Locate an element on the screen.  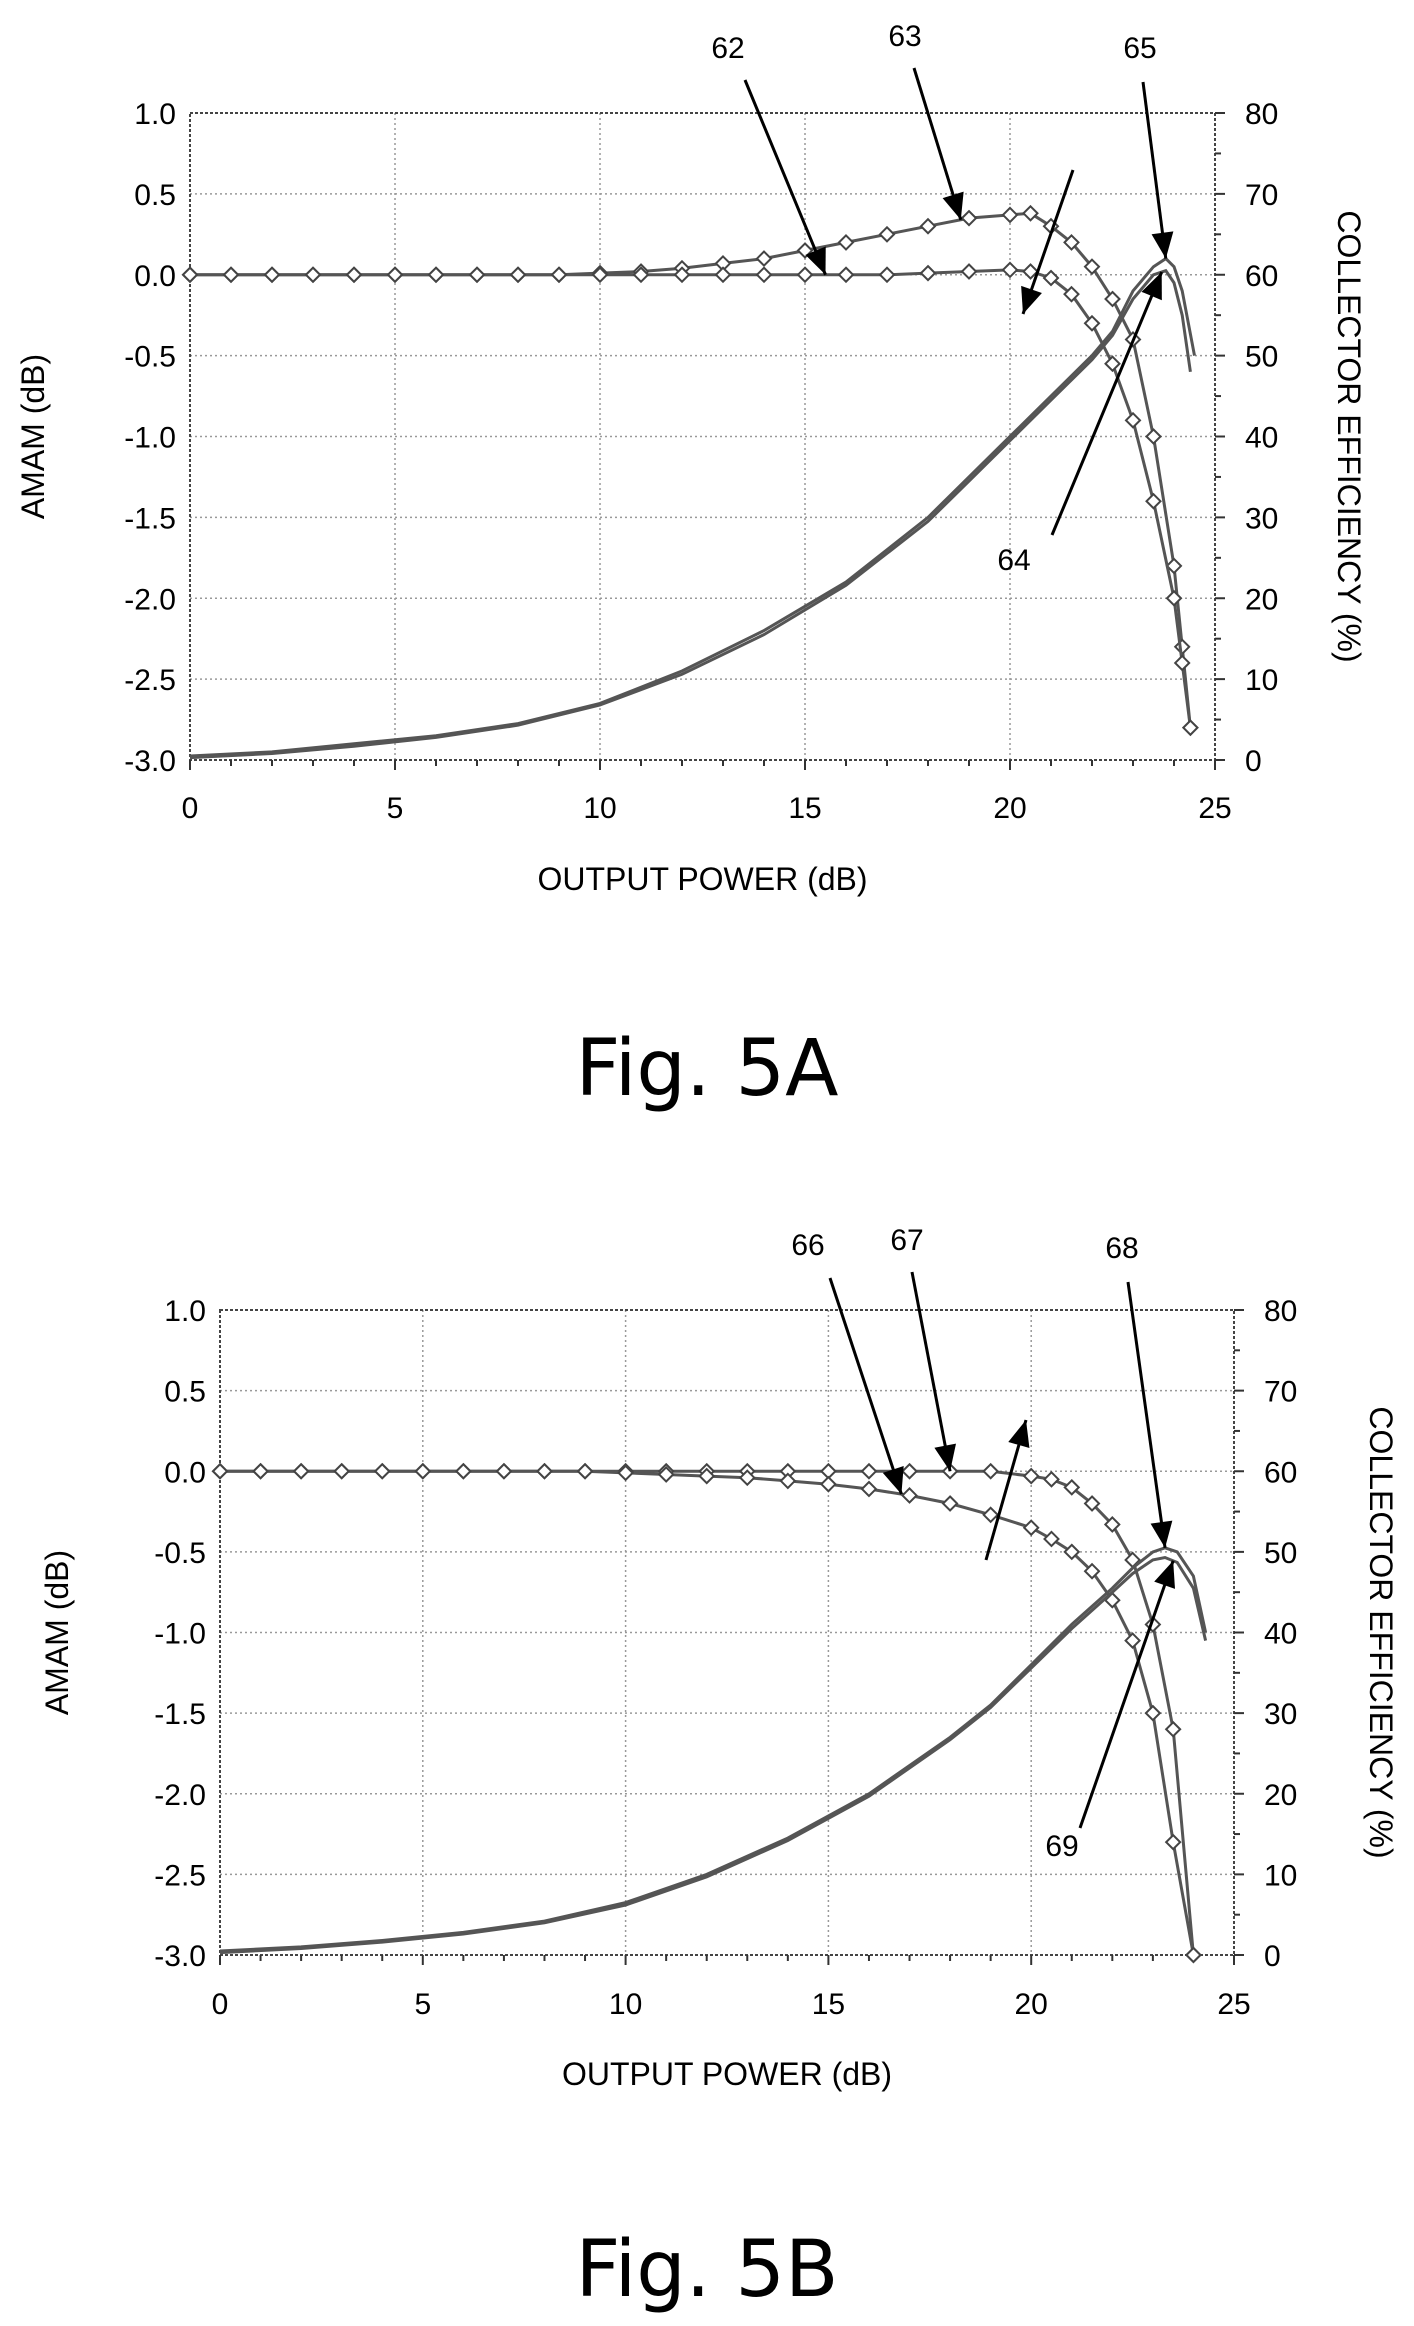
x-tick-label: 10 is located at coordinates (599, 808).